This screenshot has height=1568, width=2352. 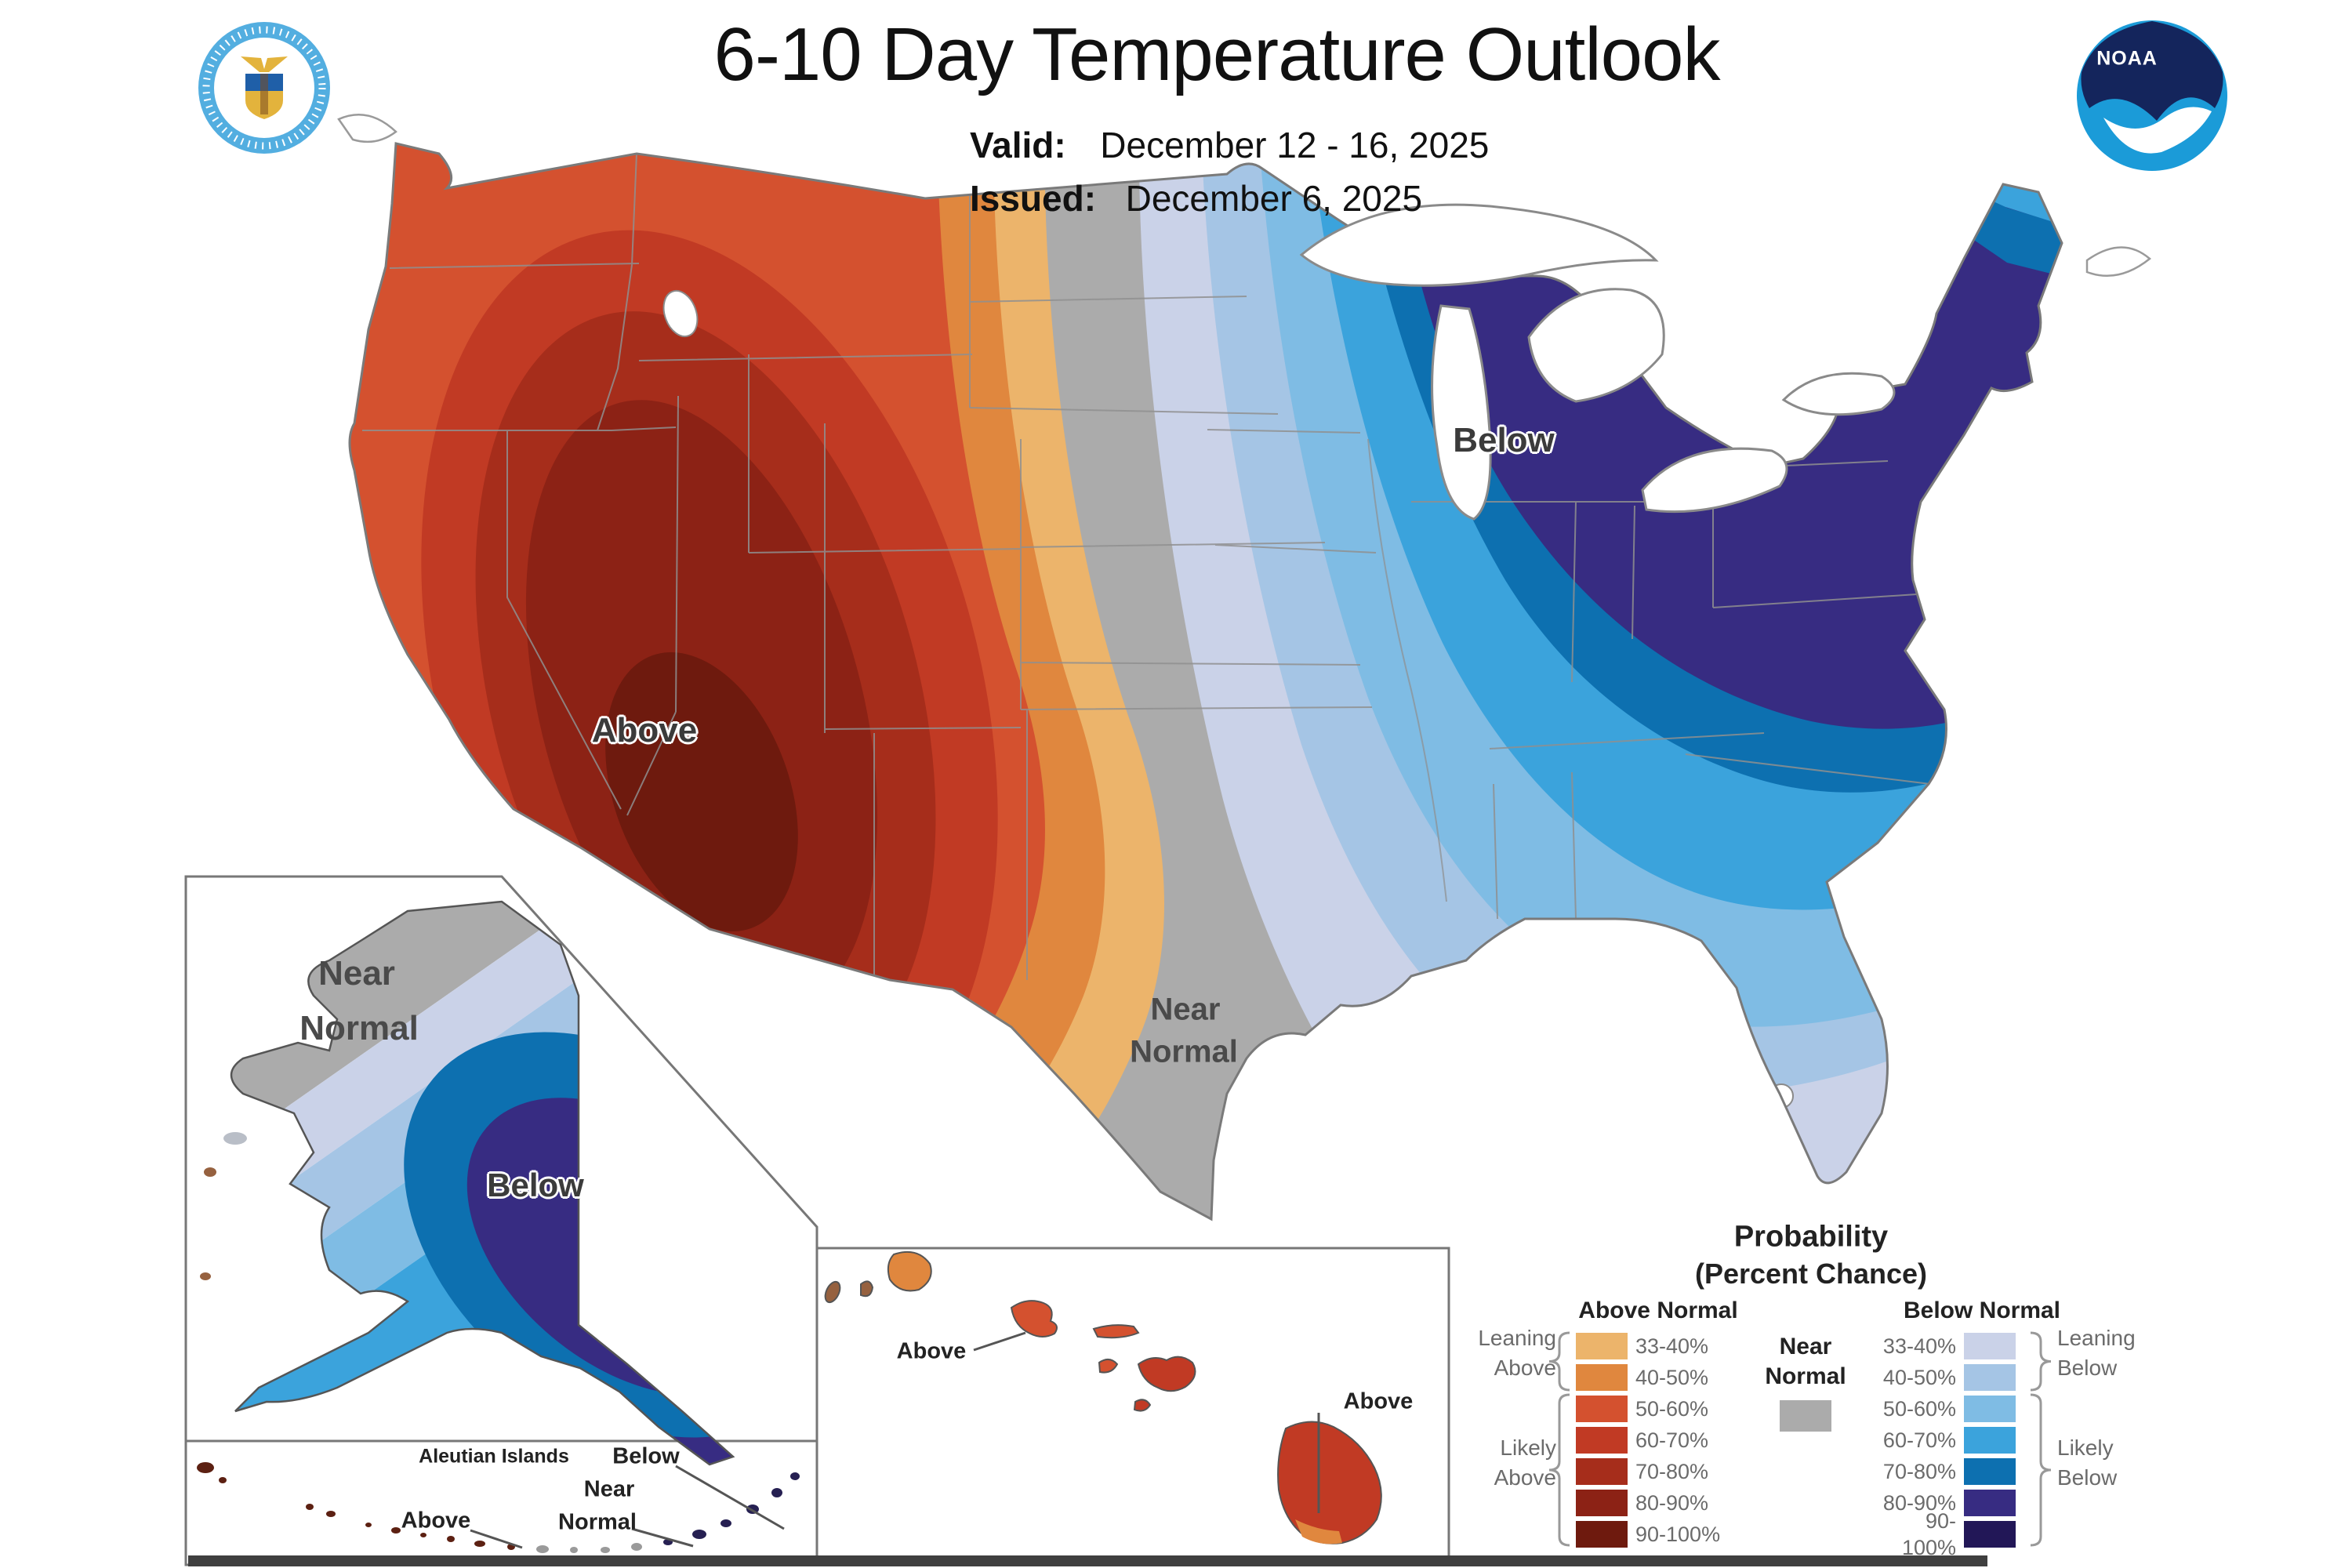 I want to click on legend-range-label: 70-80%, so click(x=1672, y=1471).